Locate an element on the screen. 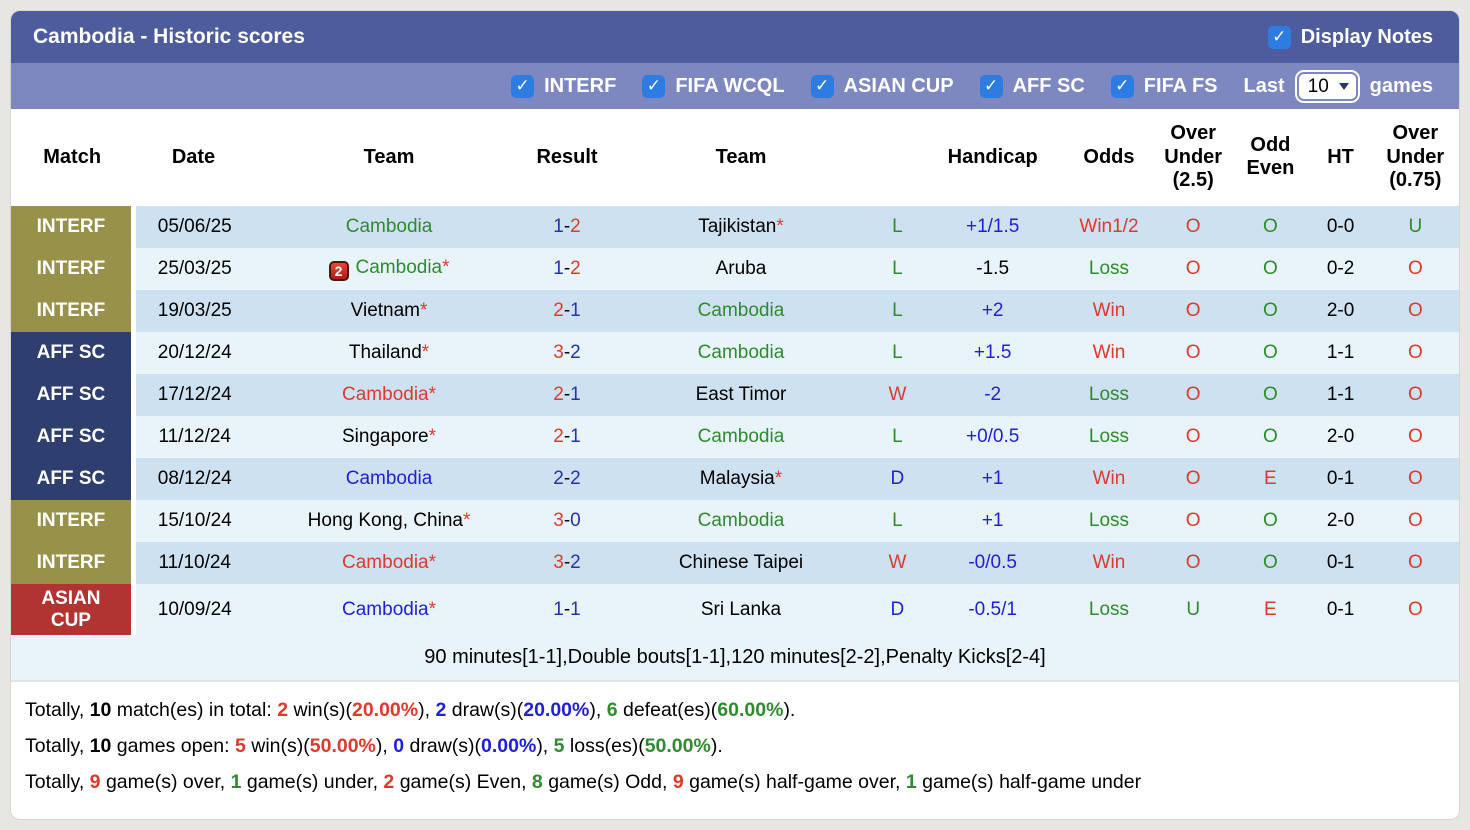 This screenshot has height=830, width=1470. date-cell: 20/12/24 is located at coordinates (193, 352).